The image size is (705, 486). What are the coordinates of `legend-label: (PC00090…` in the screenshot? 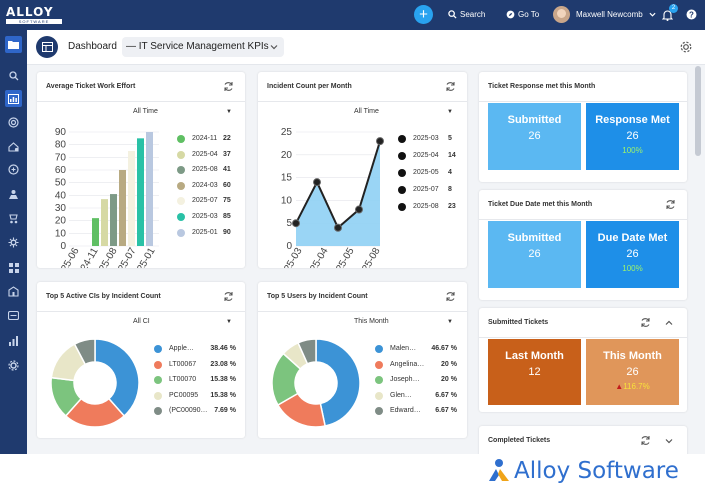 It's located at (188, 410).